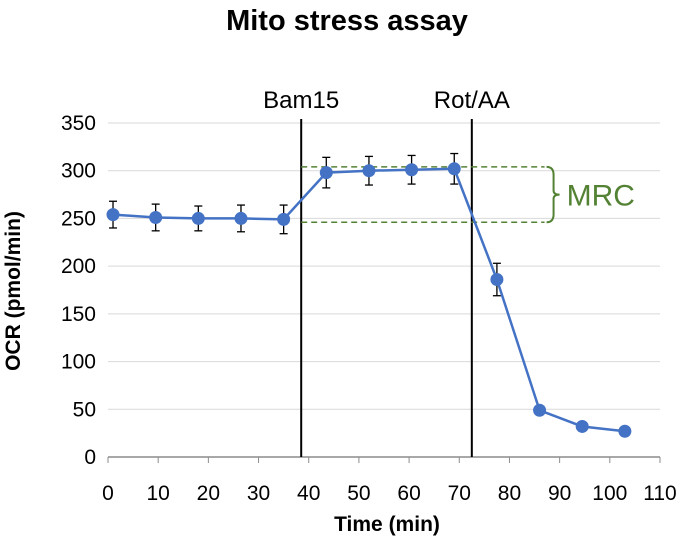  What do you see at coordinates (90, 457) in the screenshot?
I see `y-tick-label: 0` at bounding box center [90, 457].